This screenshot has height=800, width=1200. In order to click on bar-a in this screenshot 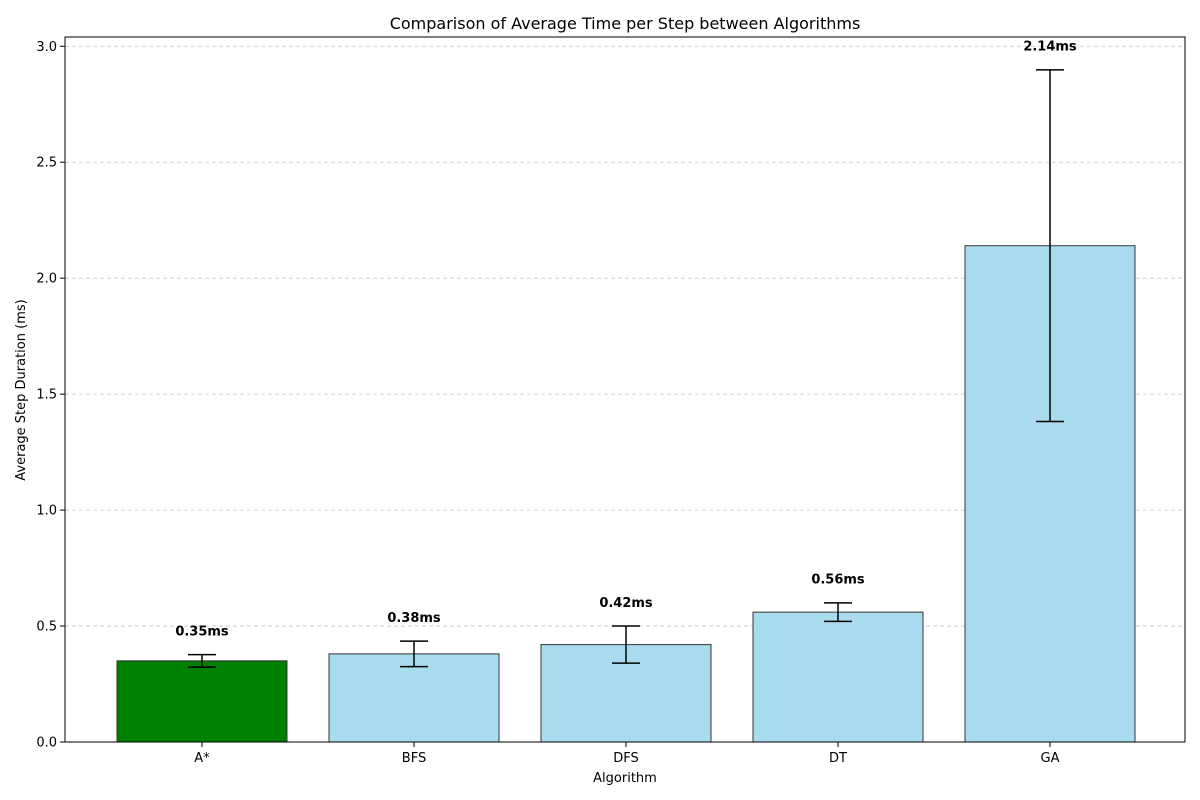, I will do `click(202, 701)`.